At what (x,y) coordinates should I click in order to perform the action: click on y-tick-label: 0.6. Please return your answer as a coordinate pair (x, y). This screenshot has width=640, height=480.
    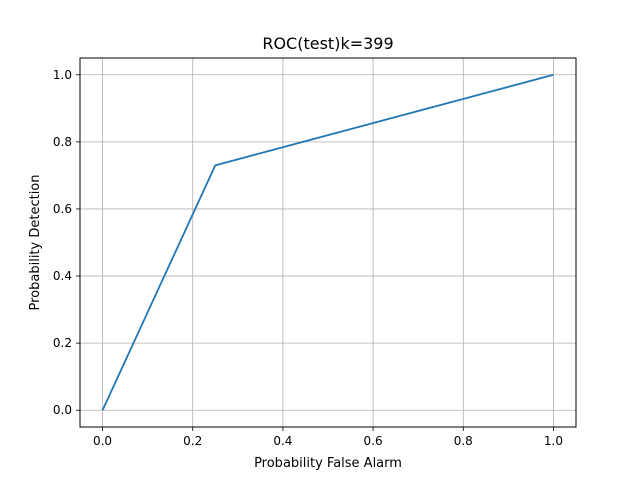
    Looking at the image, I should click on (62, 209).